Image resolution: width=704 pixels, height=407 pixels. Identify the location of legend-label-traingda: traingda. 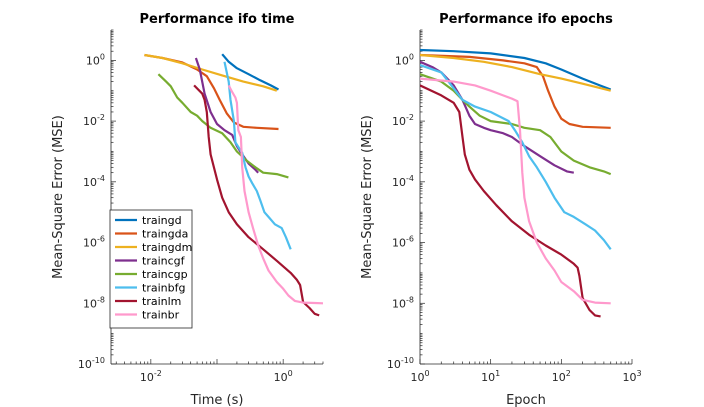
(165, 234).